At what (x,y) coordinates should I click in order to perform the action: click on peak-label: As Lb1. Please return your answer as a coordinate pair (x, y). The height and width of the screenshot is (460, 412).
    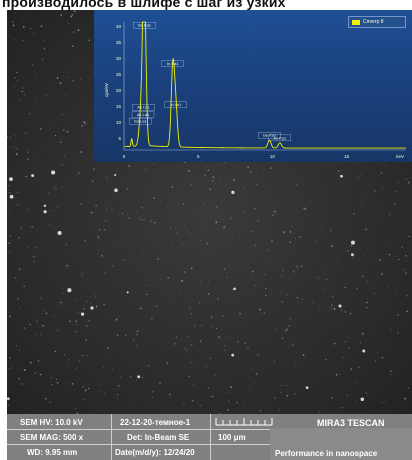
    Looking at the image, I should click on (143, 107).